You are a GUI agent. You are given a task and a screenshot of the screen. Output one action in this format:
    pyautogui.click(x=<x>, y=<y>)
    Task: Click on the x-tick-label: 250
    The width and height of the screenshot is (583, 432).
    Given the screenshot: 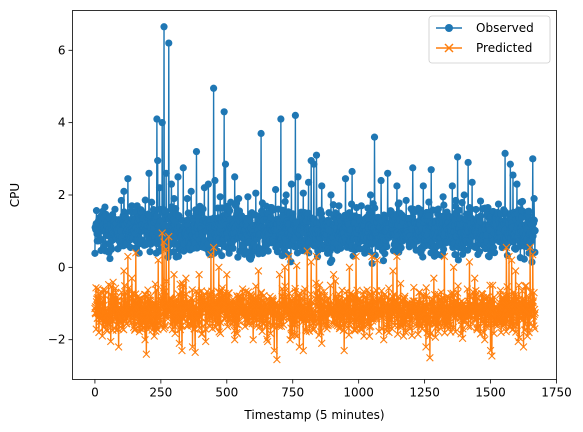 What is the action you would take?
    pyautogui.click(x=160, y=393)
    